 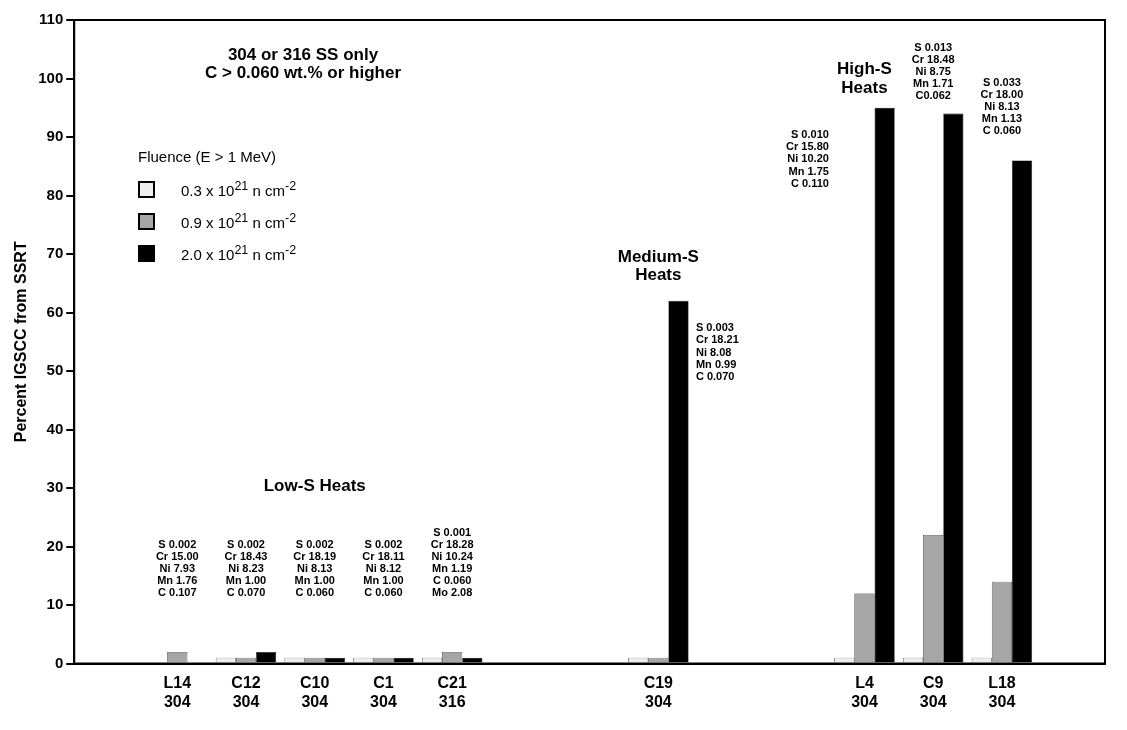 What do you see at coordinates (807, 158) in the screenshot?
I see `annotation: S 0.010 Cr 15.80 Ni 10.20 Mn 1.75 C 0.110` at bounding box center [807, 158].